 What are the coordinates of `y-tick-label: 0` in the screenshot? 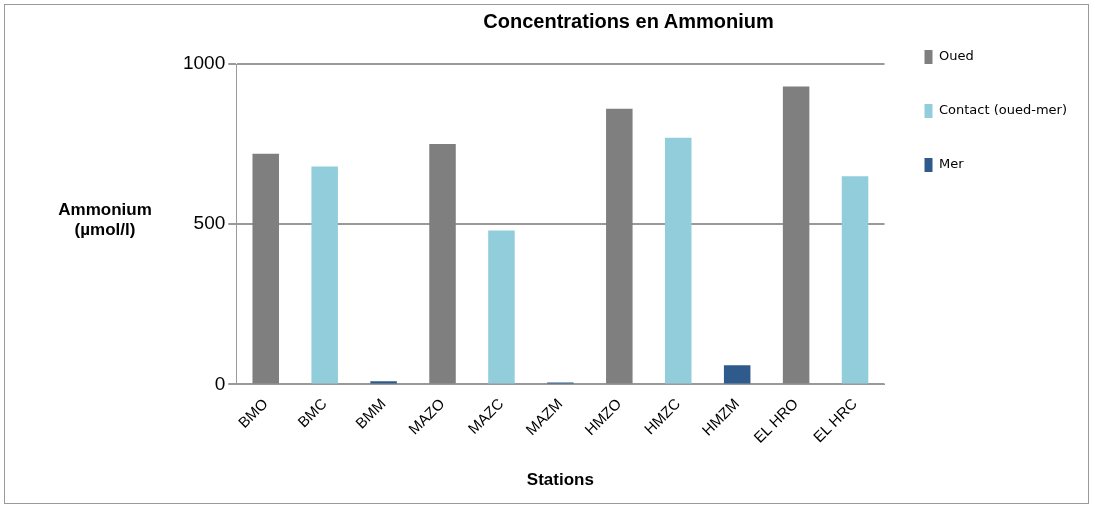 It's located at (220, 383).